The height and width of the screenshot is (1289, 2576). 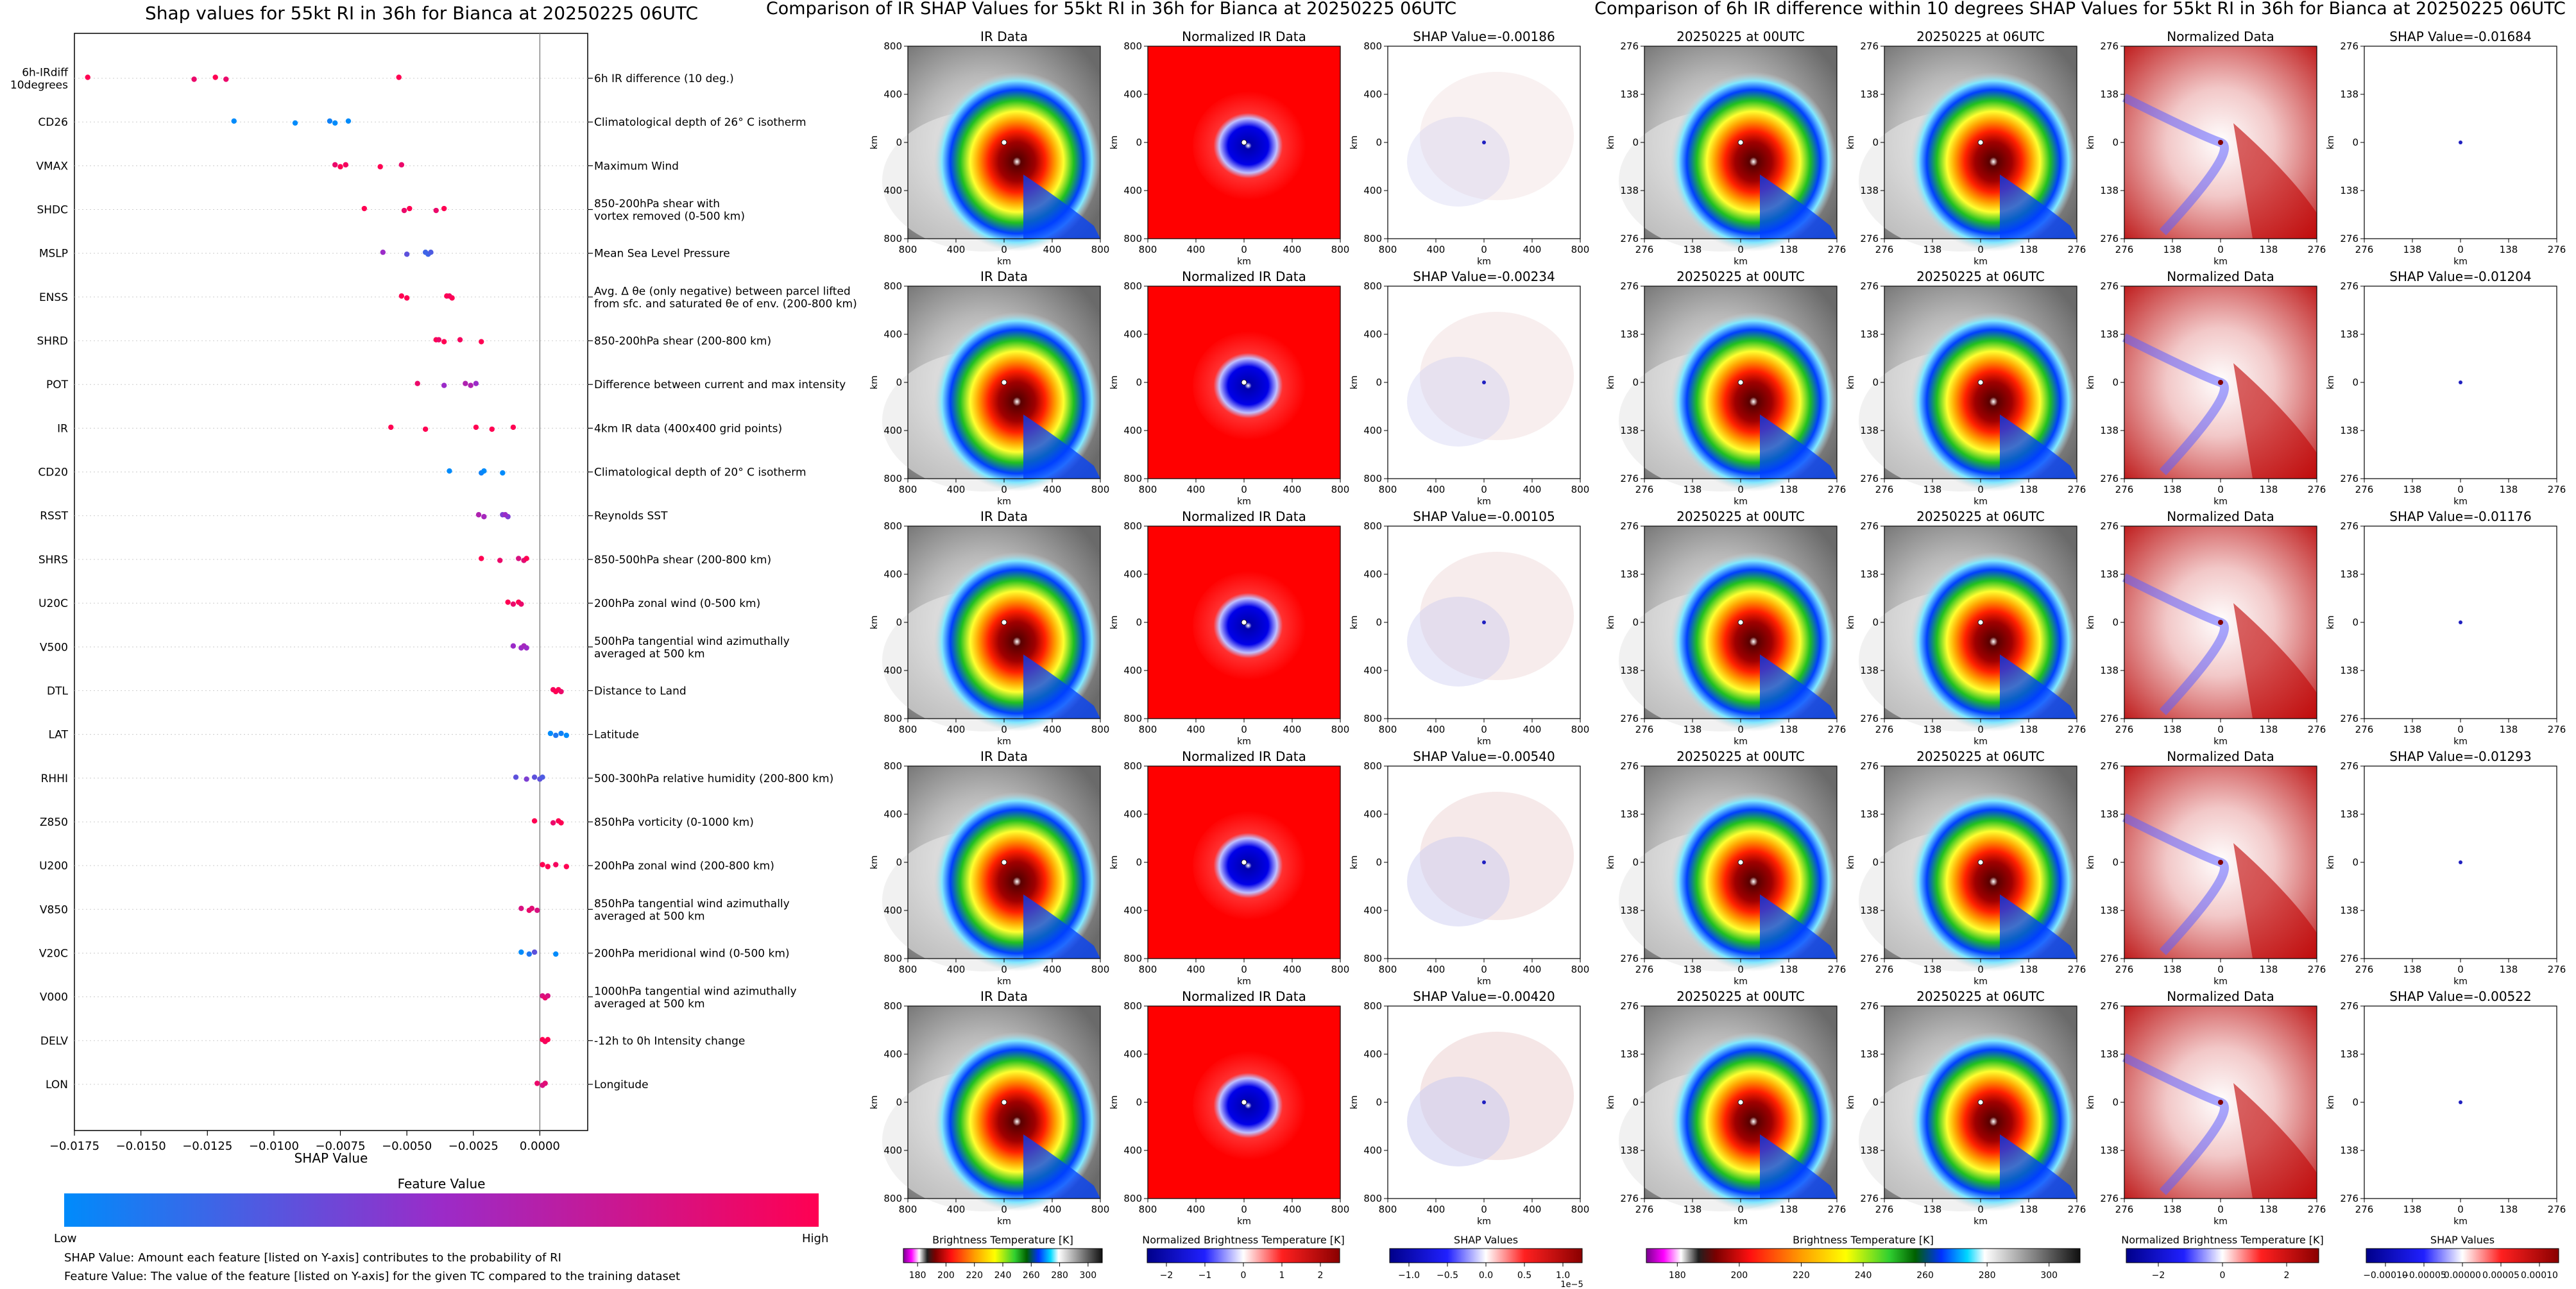 What do you see at coordinates (327, 581) in the screenshot?
I see `summary-points` at bounding box center [327, 581].